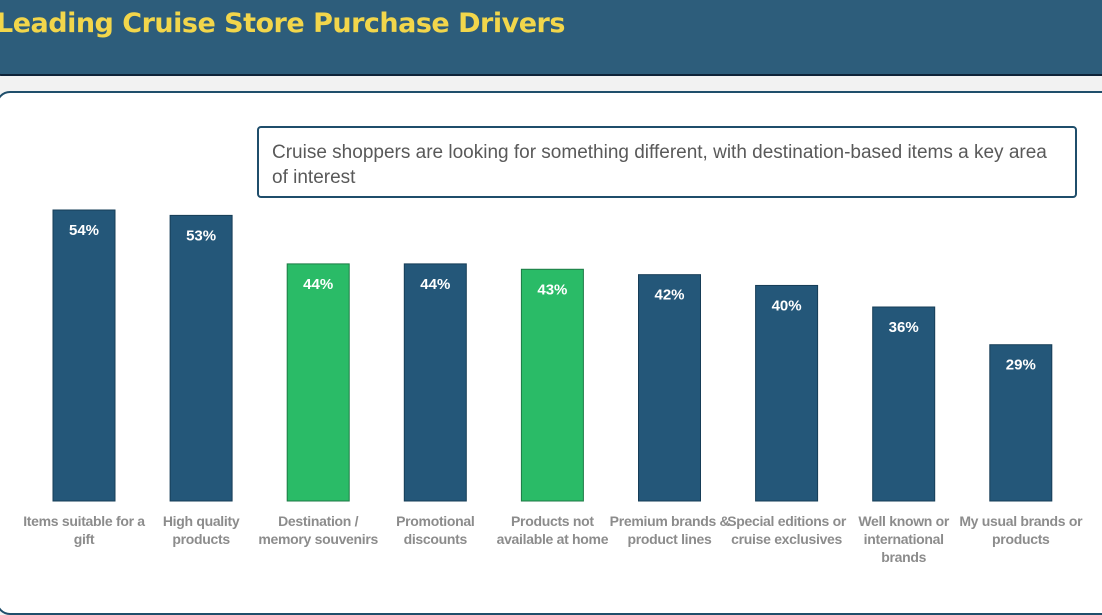 Image resolution: width=1102 pixels, height=615 pixels. I want to click on category-label: Special editions or cruise exclusives, so click(786, 530).